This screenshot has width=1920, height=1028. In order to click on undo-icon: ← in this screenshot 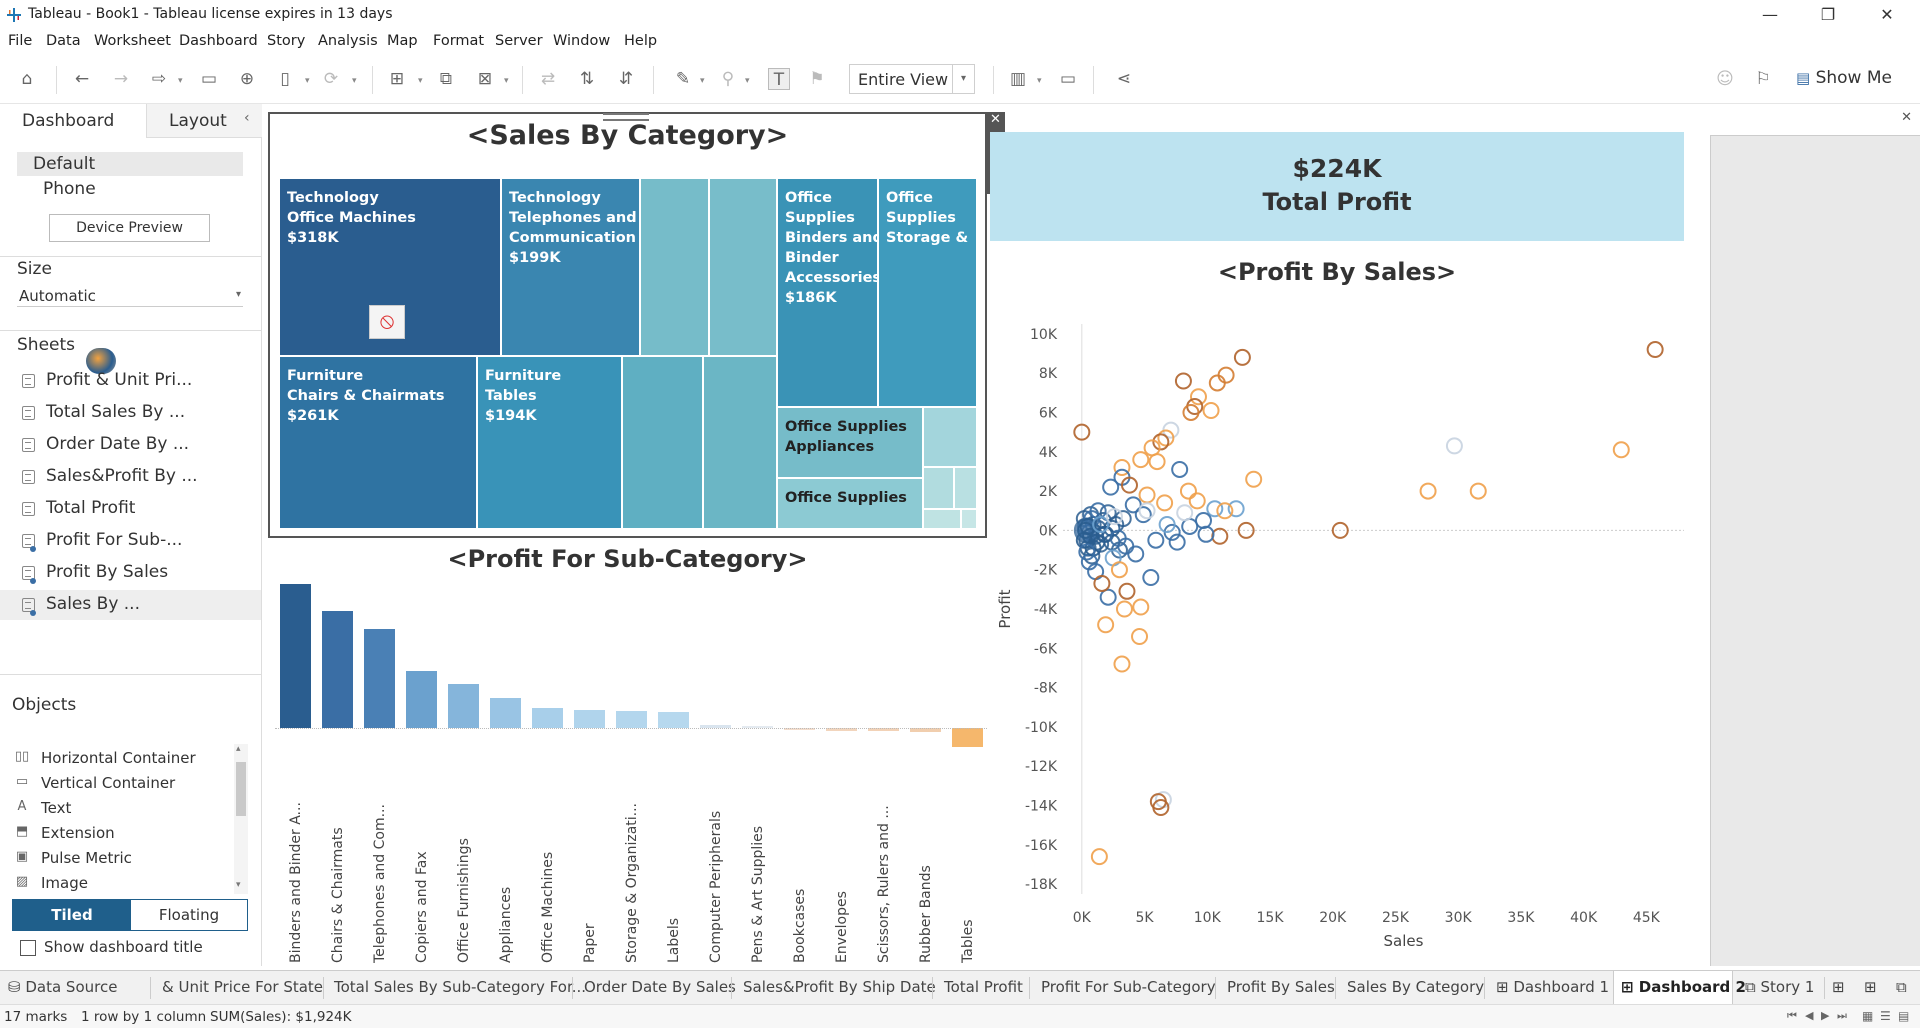, I will do `click(82, 79)`.